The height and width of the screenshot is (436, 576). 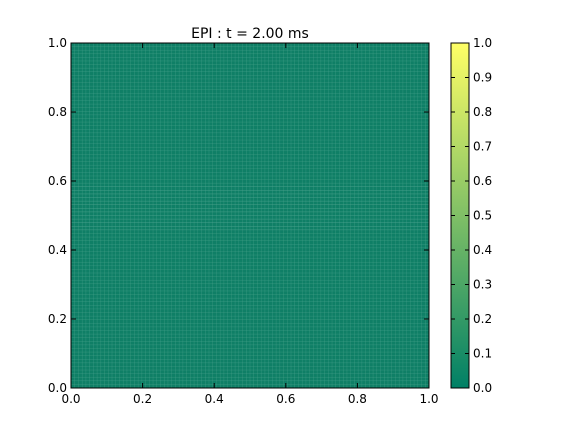 What do you see at coordinates (482, 388) in the screenshot?
I see `colorbar-tick-label: 0.0` at bounding box center [482, 388].